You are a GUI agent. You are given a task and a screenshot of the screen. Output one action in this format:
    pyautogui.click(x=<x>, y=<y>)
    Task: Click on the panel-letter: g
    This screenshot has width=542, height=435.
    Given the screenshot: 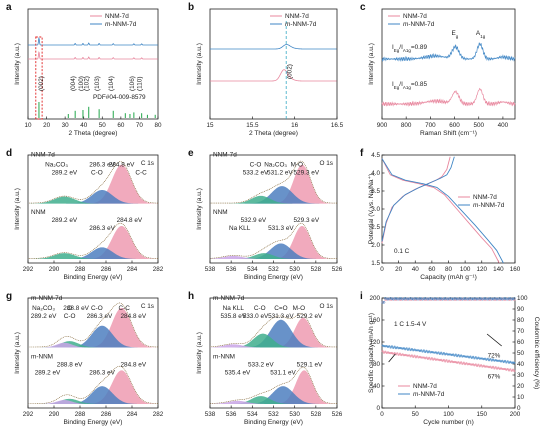 What is the action you would take?
    pyautogui.click(x=9, y=296)
    